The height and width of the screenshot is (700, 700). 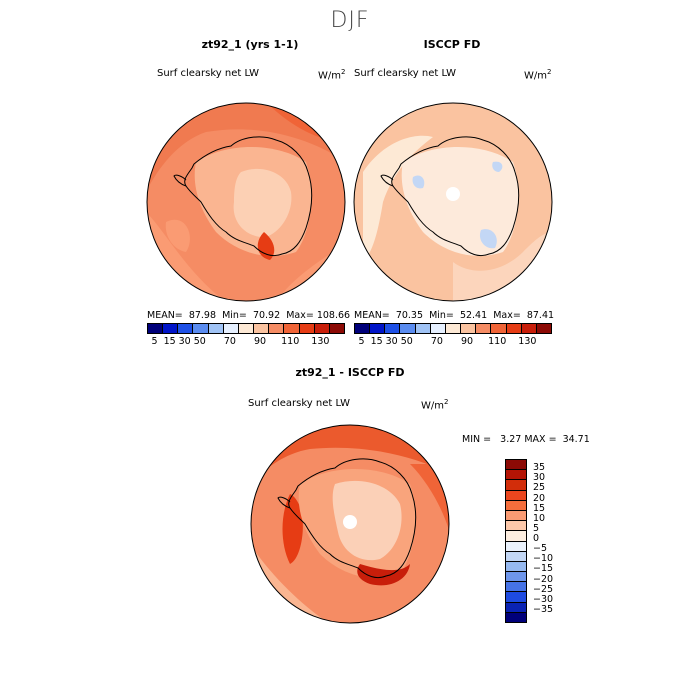 I want to click on colorbar-tick-label: −25, so click(x=543, y=589).